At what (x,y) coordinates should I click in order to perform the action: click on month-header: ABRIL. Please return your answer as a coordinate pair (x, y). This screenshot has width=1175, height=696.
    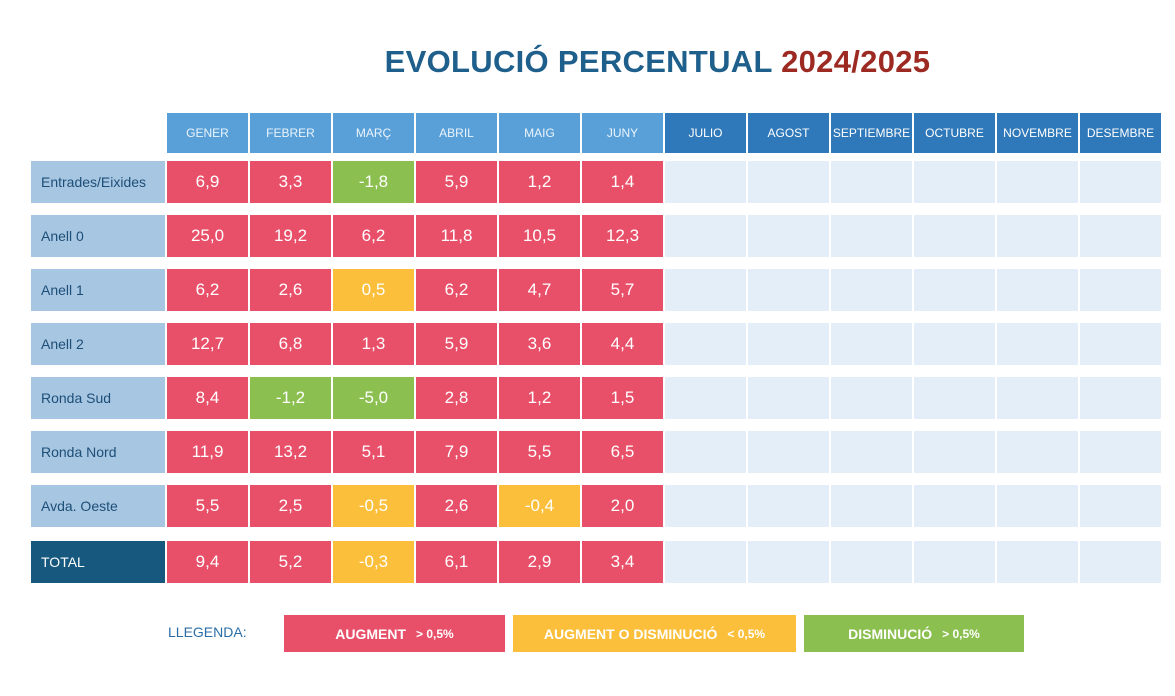
    Looking at the image, I should click on (456, 133).